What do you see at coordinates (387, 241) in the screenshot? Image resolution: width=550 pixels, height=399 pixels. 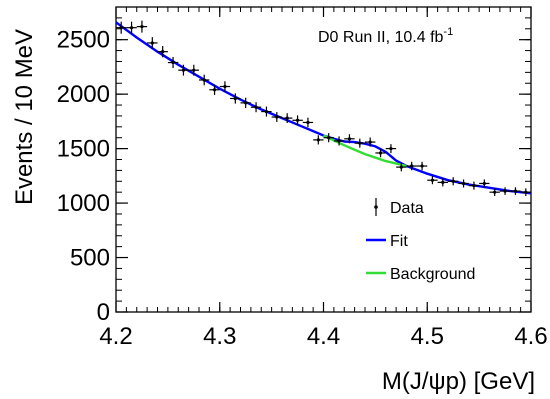 I see `legend-item-fit: Fit` at bounding box center [387, 241].